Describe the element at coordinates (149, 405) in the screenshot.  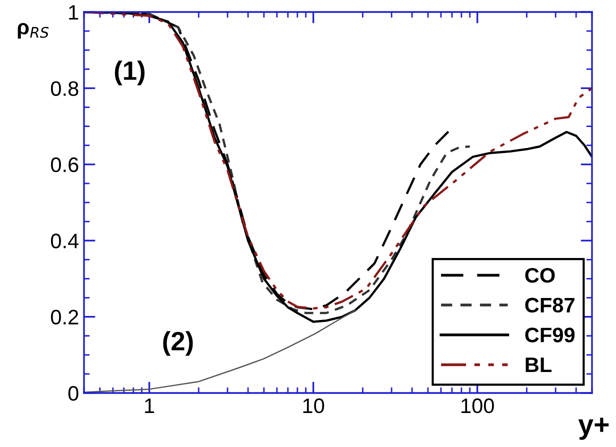
I see `x-tick-label: 1` at that location.